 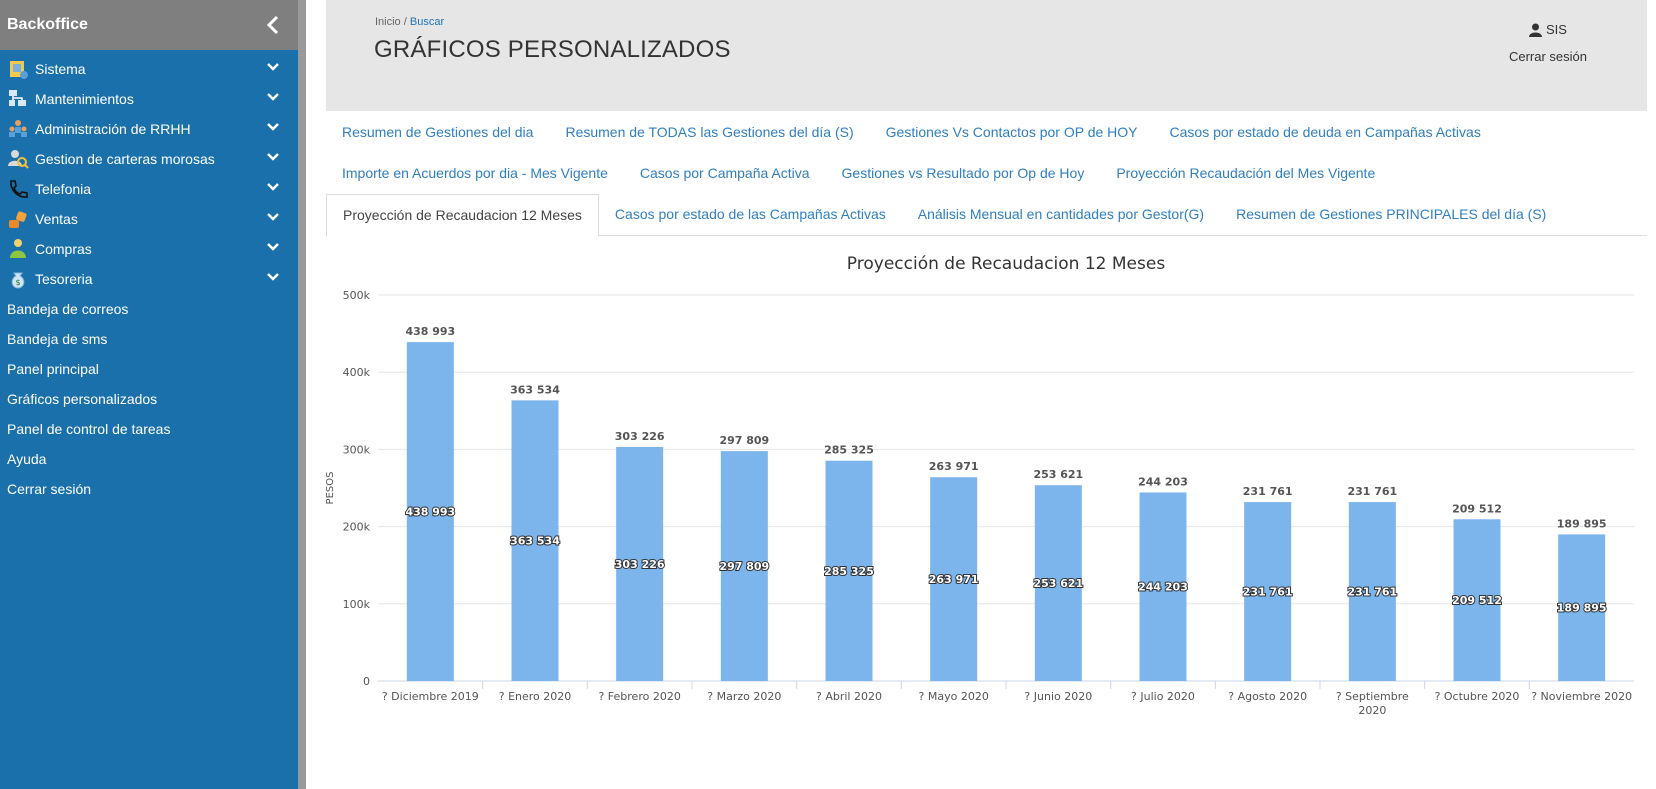 What do you see at coordinates (640, 436) in the screenshot?
I see `bar-value-label: 303 226` at bounding box center [640, 436].